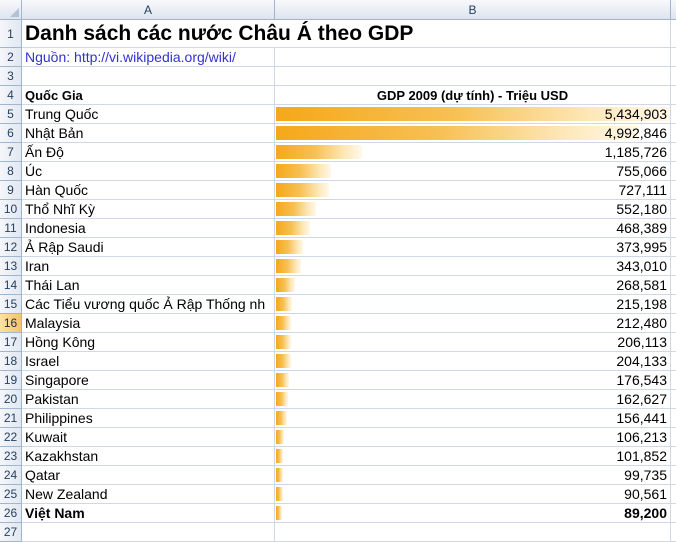  I want to click on cell-a5: Trung Quốc, so click(148, 114).